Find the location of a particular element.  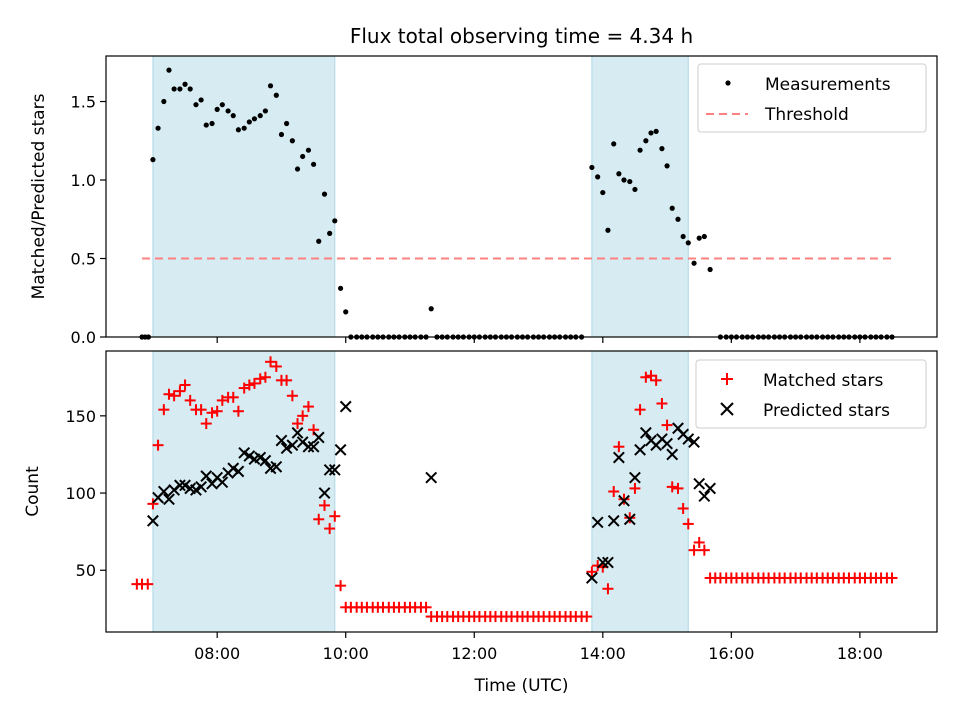

top-legend-box is located at coordinates (812, 98).